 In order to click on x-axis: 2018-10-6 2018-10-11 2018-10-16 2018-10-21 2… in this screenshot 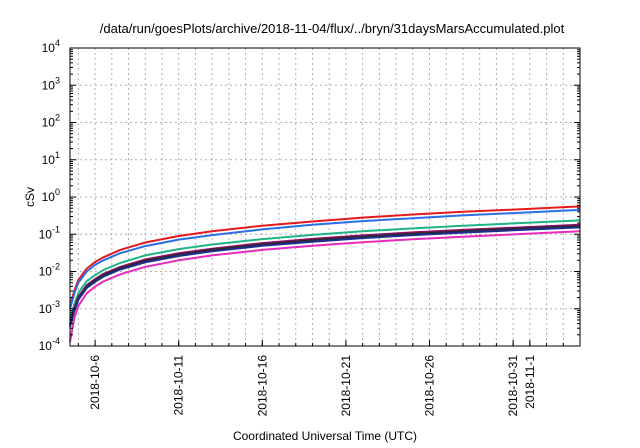, I will do `click(320, 378)`.